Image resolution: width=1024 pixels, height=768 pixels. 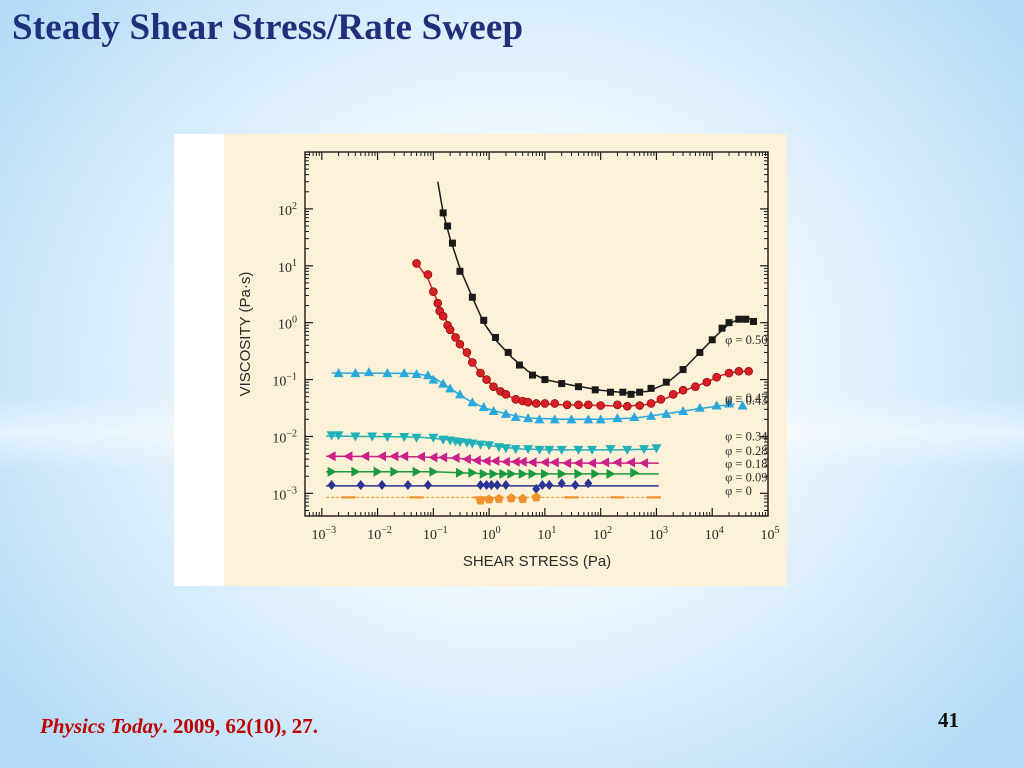 I want to click on x-tick-label: 10⁰, so click(x=491, y=534).